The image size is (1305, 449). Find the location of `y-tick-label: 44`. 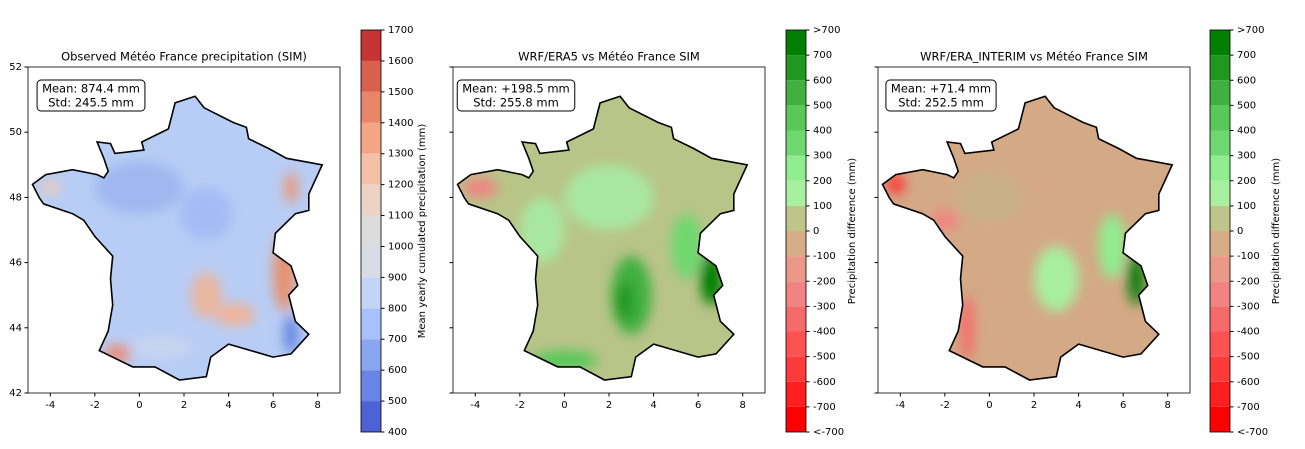

y-tick-label: 44 is located at coordinates (15, 328).